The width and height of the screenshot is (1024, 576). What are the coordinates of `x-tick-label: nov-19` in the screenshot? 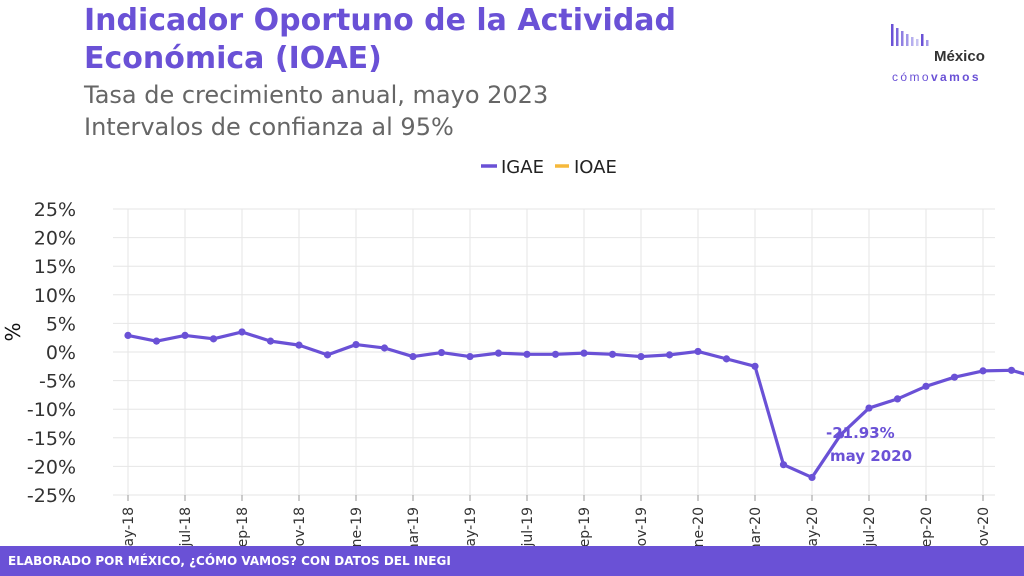 It's located at (642, 526).